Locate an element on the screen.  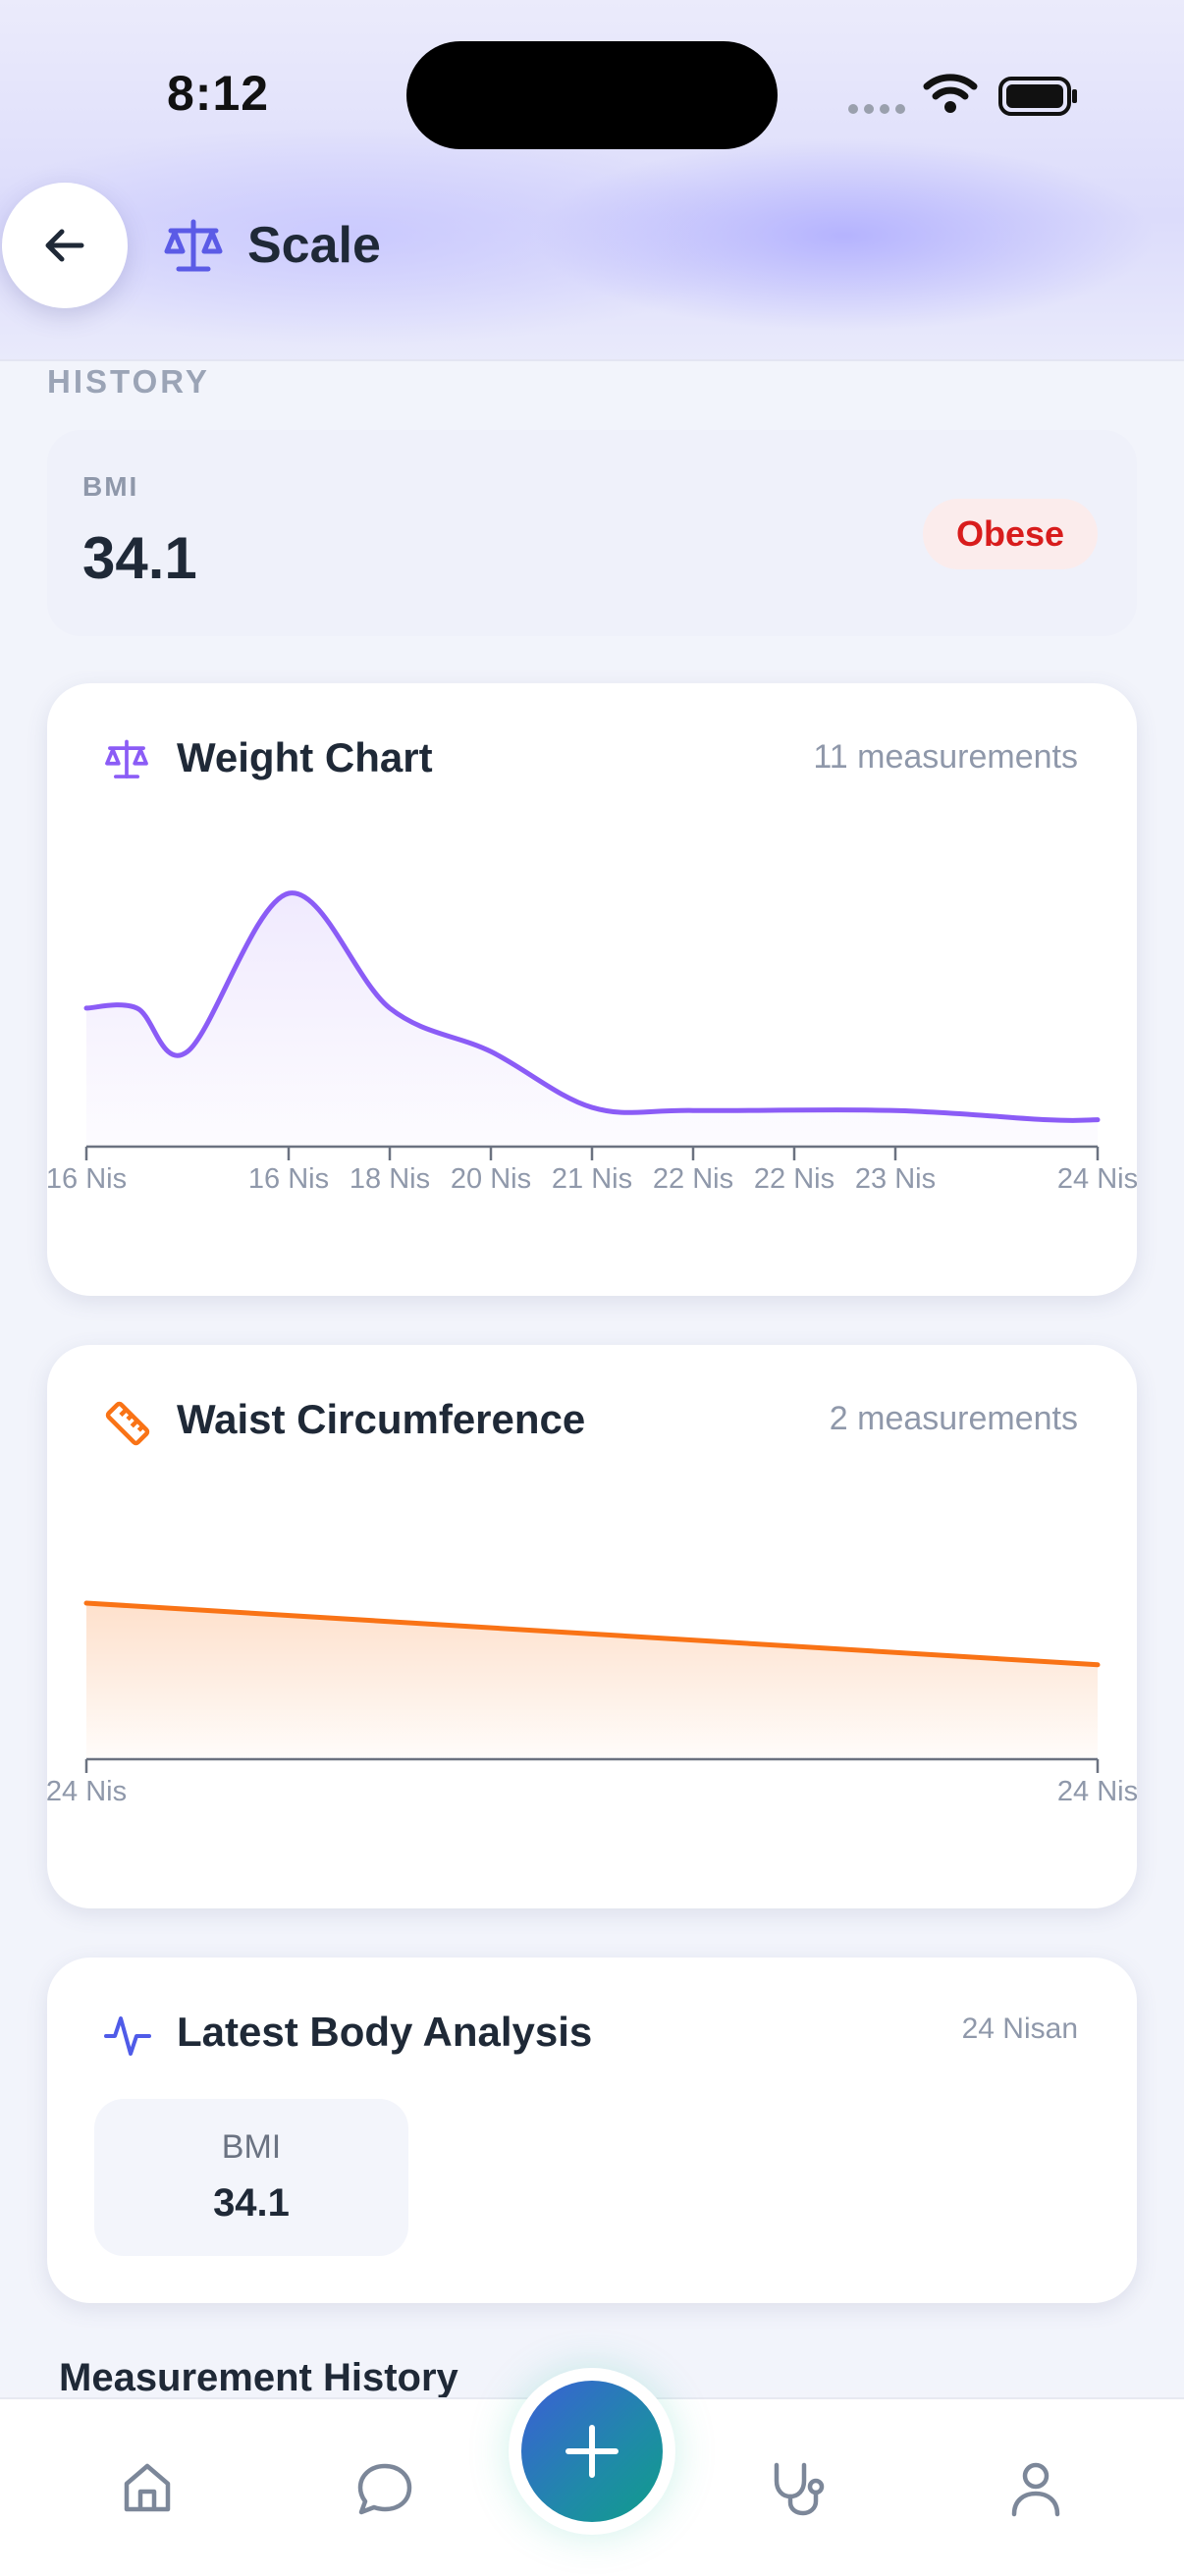
waist-line-chart: 24 Nis 24 Nis is located at coordinates (592, 1703).